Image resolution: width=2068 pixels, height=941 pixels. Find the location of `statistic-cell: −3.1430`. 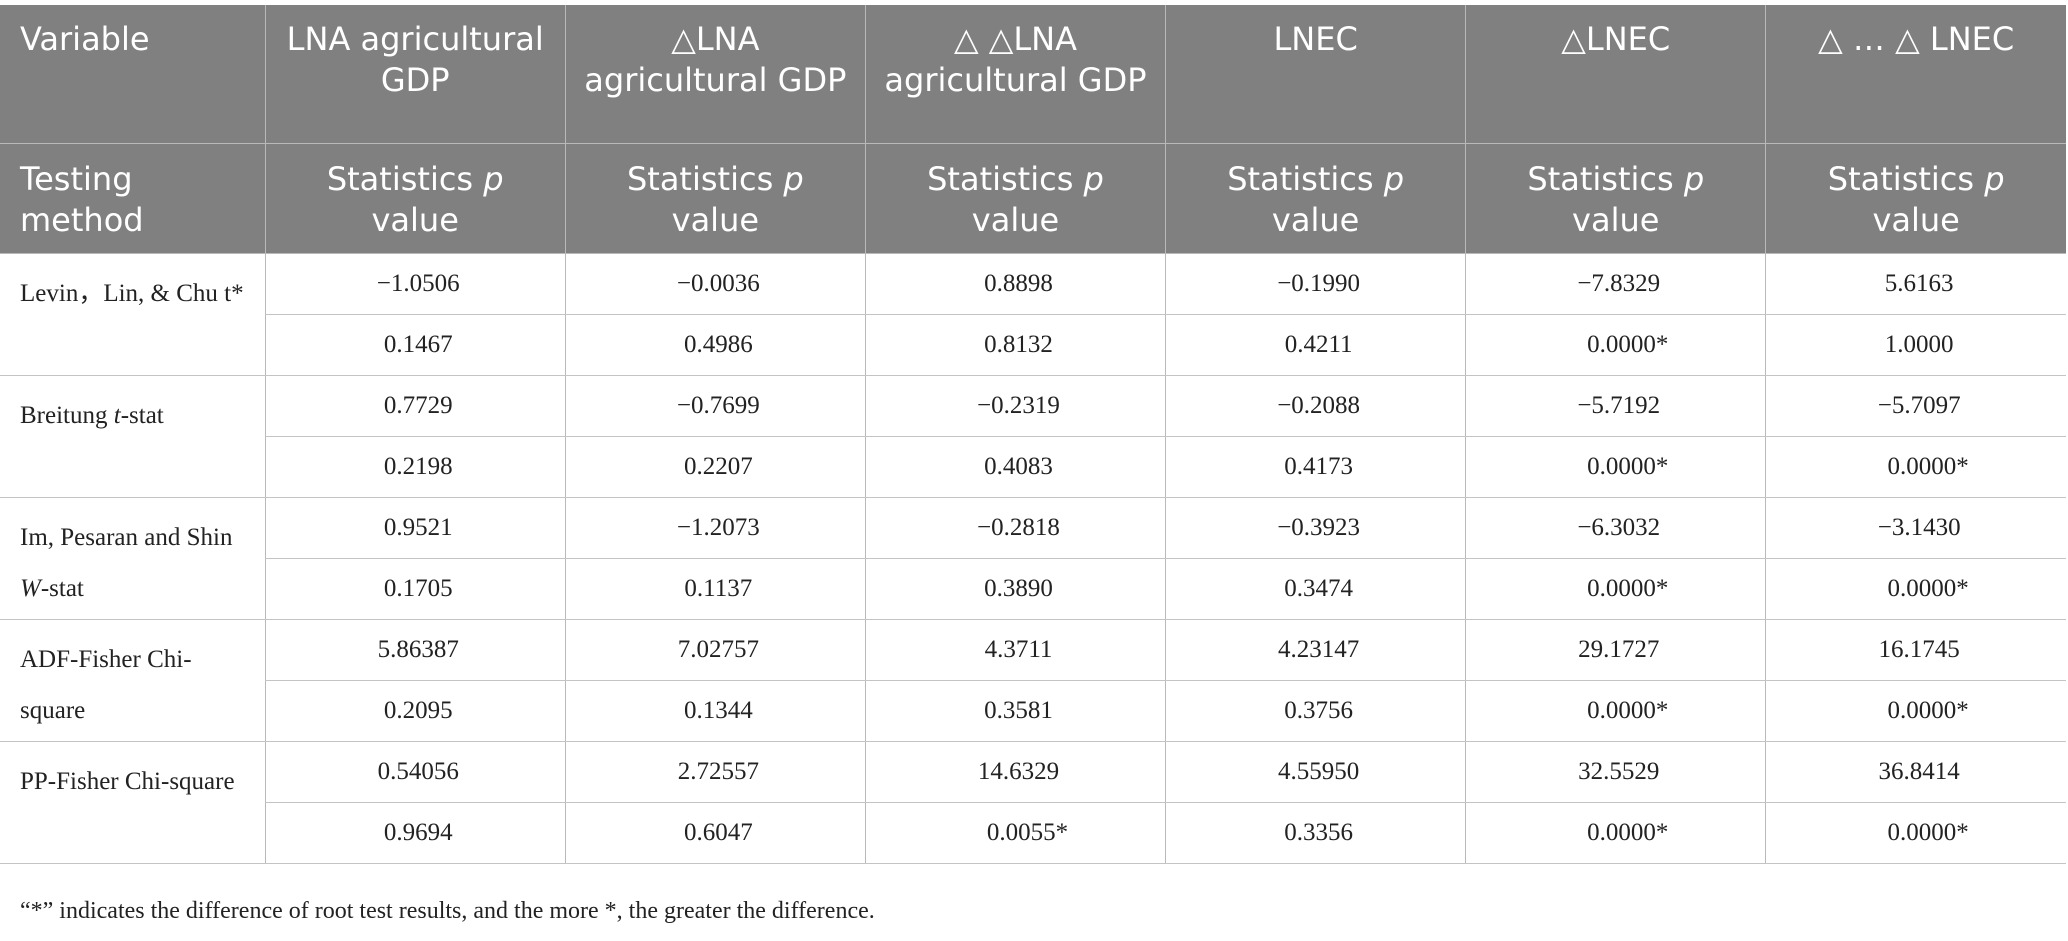

statistic-cell: −3.1430 is located at coordinates (1915, 528).